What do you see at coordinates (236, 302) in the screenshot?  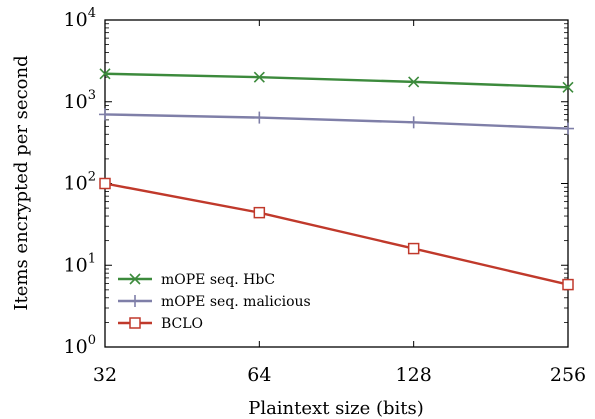 I see `legend-label-1: mOPE seq. malicious` at bounding box center [236, 302].